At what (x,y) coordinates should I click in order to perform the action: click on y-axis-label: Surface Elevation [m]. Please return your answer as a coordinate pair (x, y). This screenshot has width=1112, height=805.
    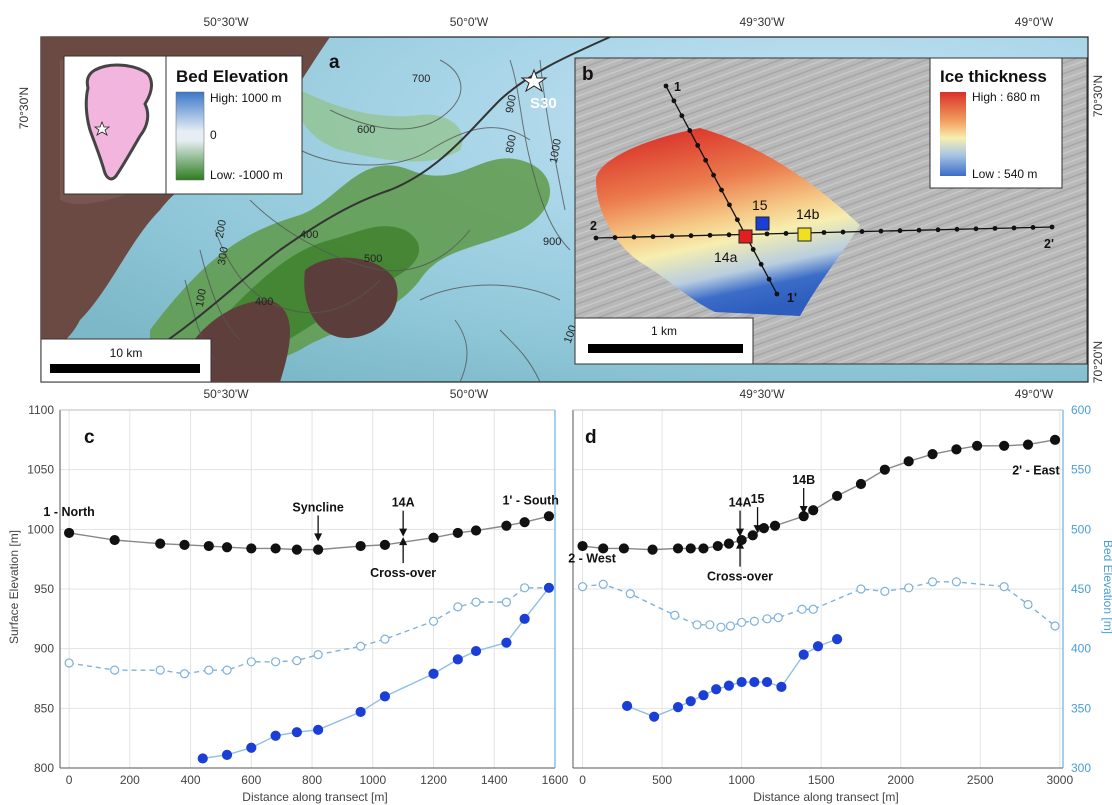
    Looking at the image, I should click on (14, 587).